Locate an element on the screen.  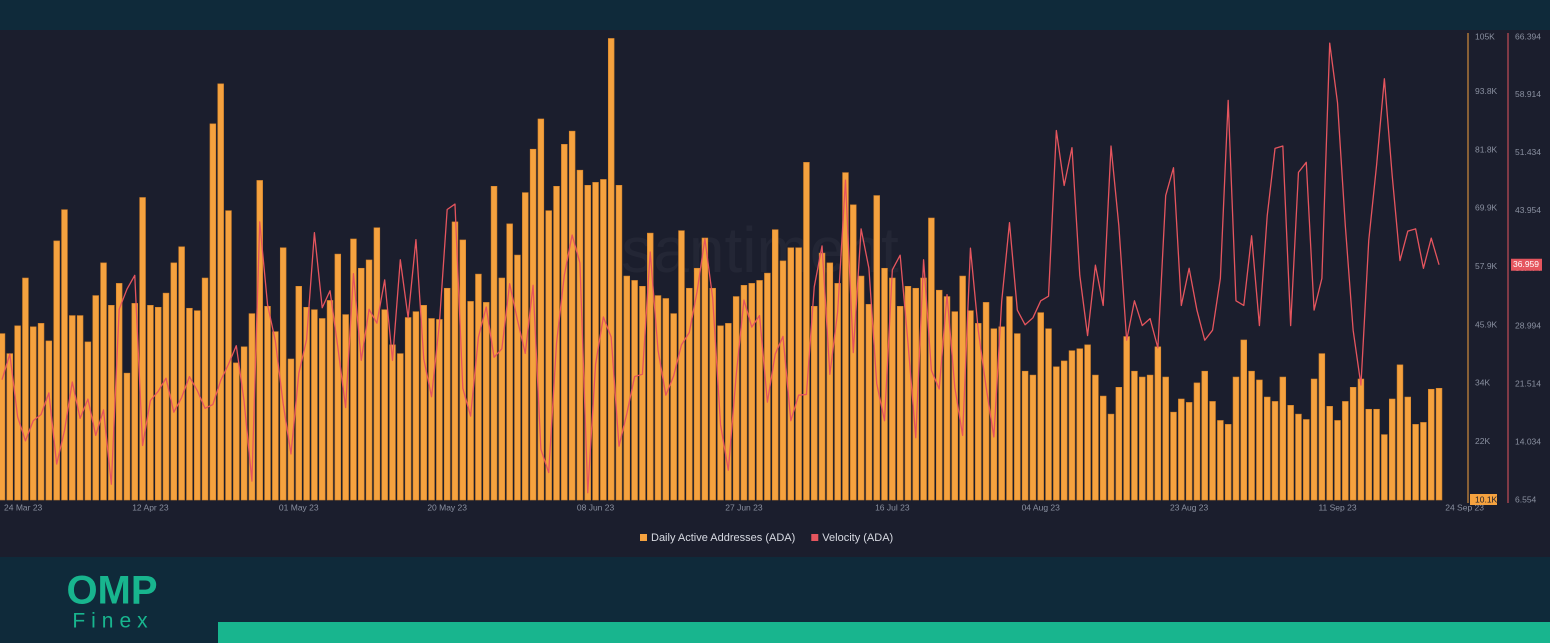
watermark: santiment is located at coordinates (760, 250).